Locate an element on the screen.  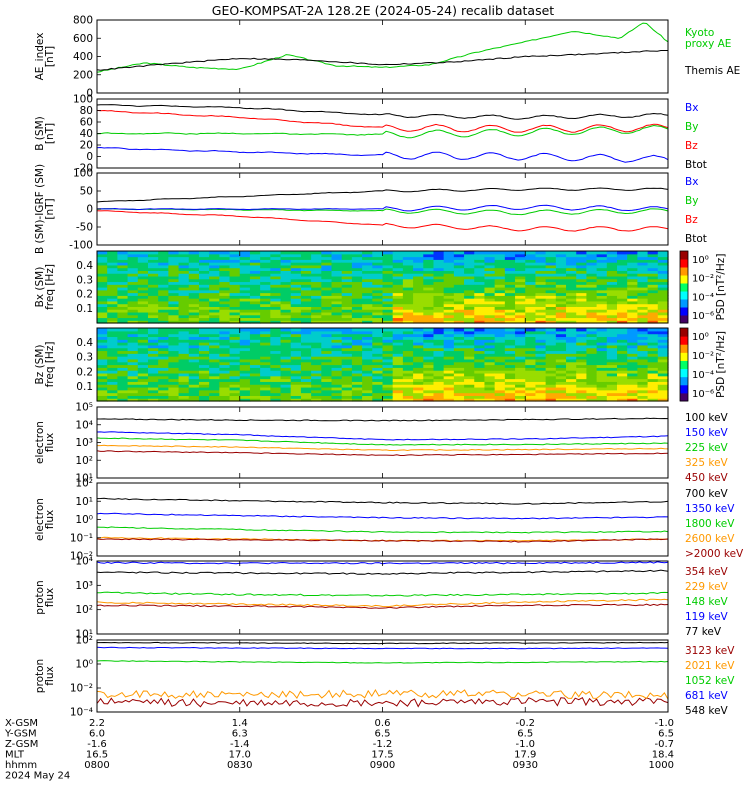
x-tick-value: 6.5 is located at coordinates (525, 734).